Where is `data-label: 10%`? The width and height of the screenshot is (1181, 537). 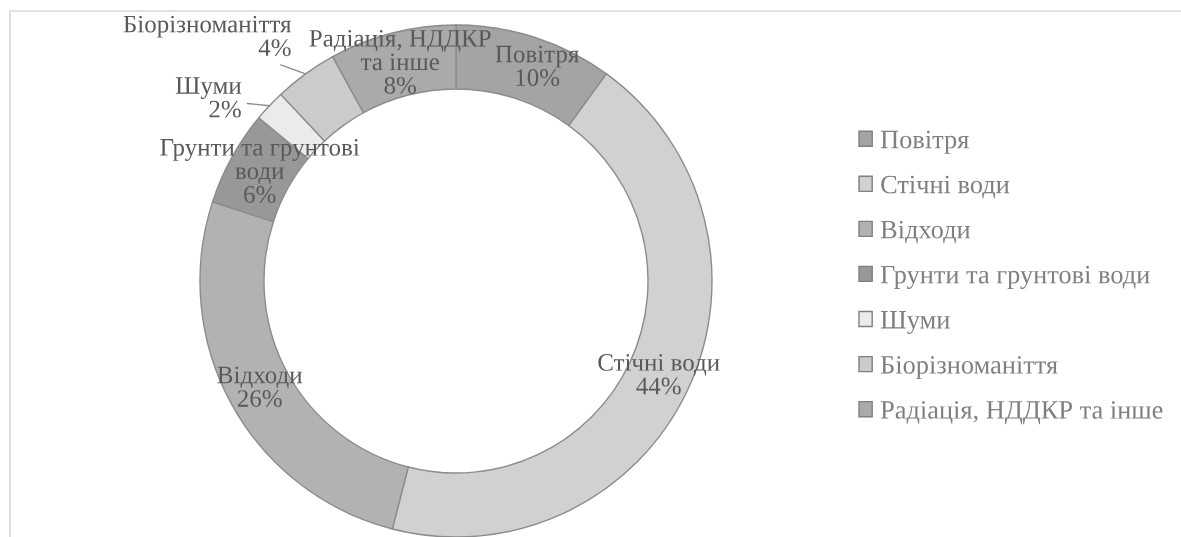
data-label: 10% is located at coordinates (538, 78).